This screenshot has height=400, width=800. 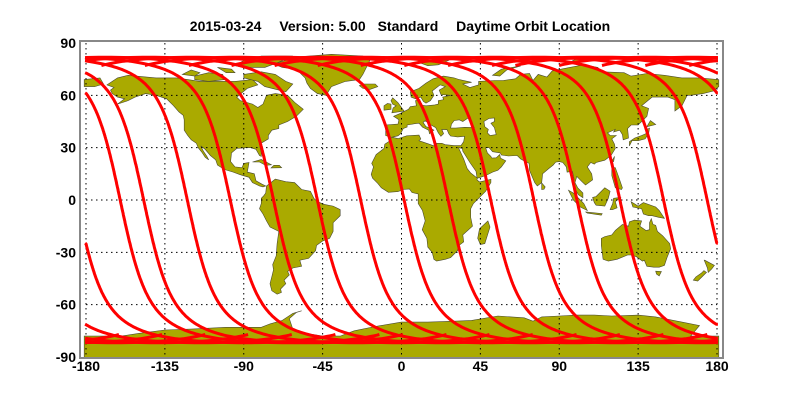 What do you see at coordinates (636, 242) in the screenshot?
I see `land-australia` at bounding box center [636, 242].